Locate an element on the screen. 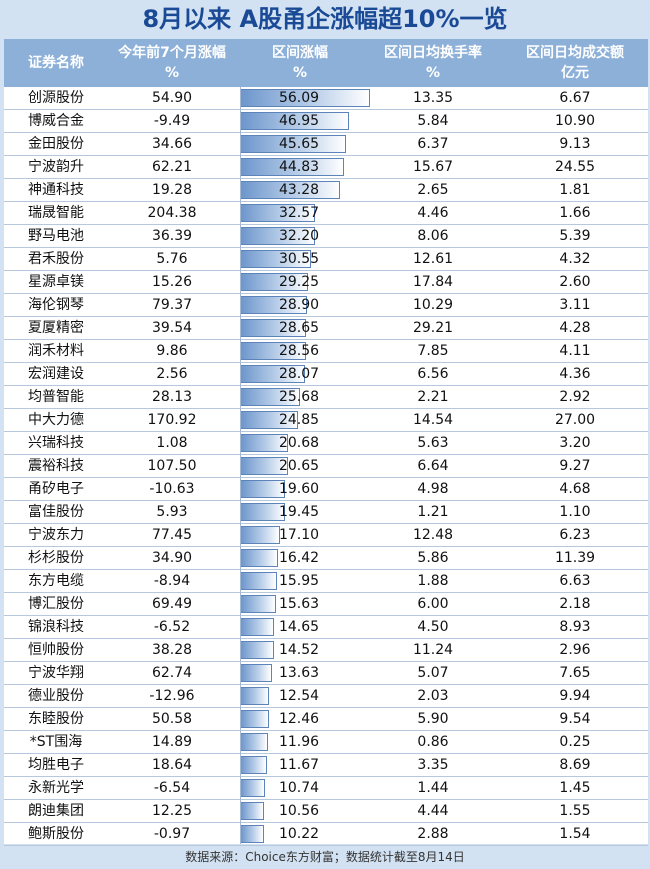  stock-name-cell: 鲍斯股份 is located at coordinates (56, 834).